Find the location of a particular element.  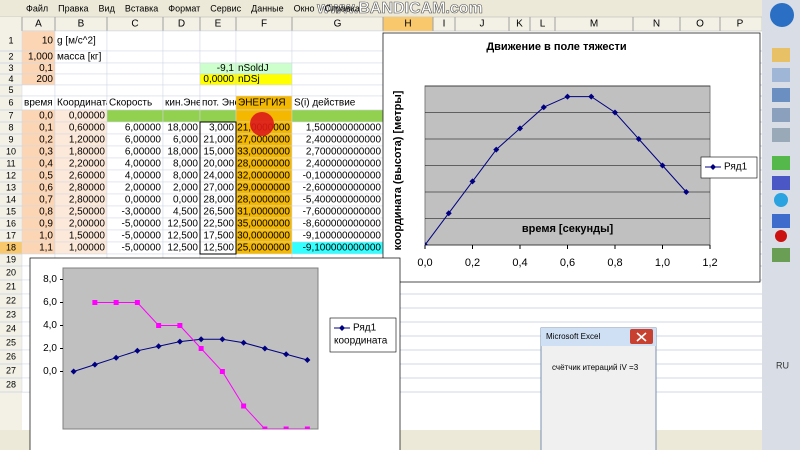

row-header: 28 is located at coordinates (11, 384).